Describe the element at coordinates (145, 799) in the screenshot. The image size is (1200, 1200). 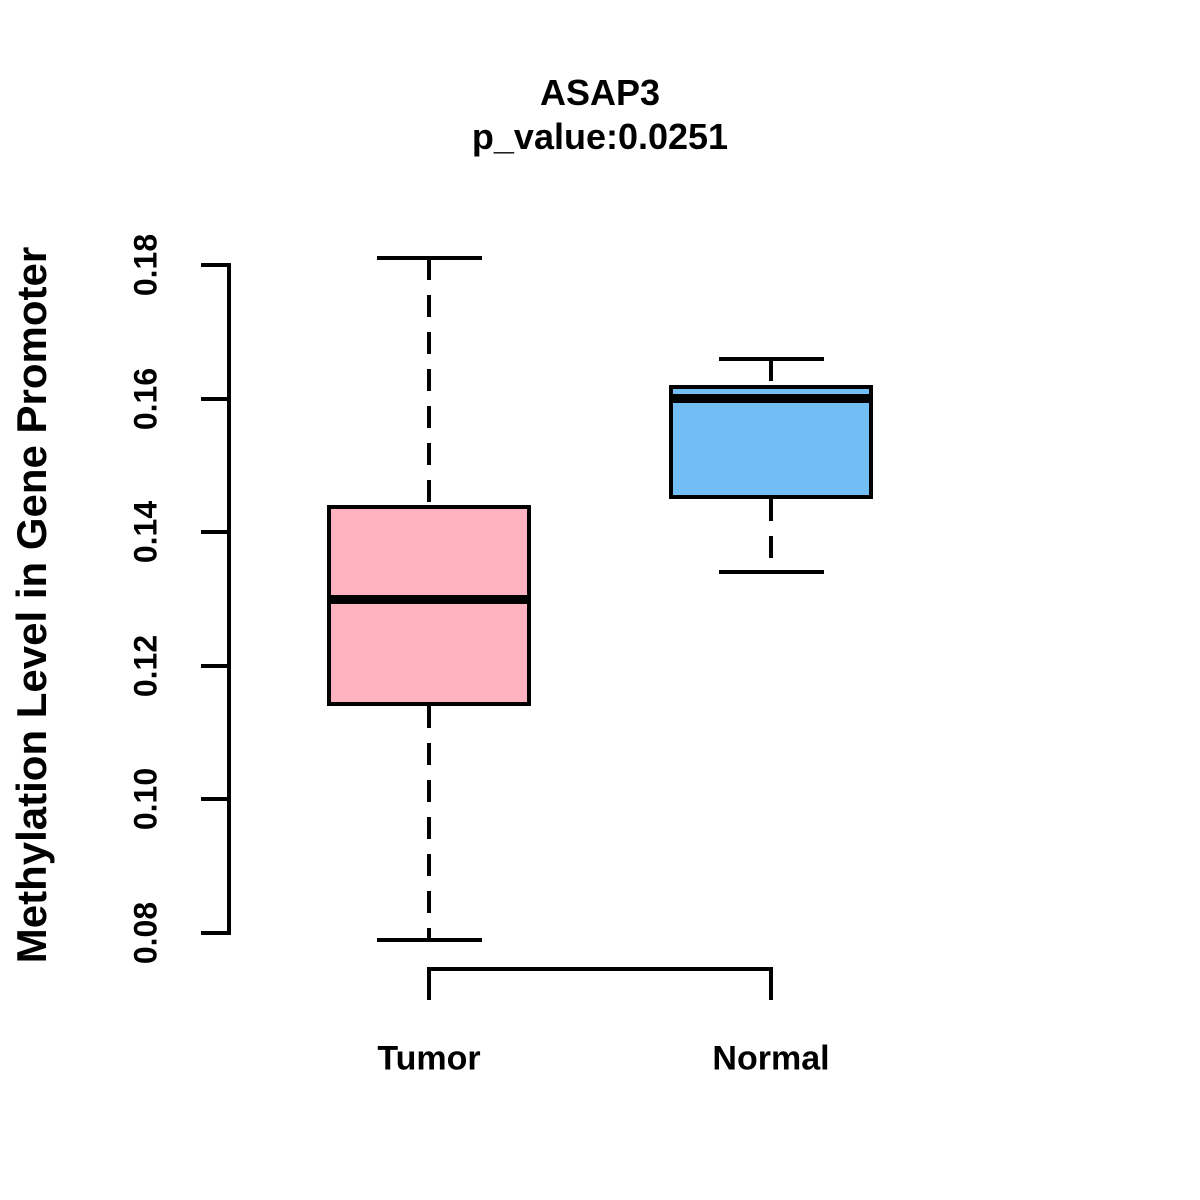
I see `y-tick-label-text: 0.10` at that location.